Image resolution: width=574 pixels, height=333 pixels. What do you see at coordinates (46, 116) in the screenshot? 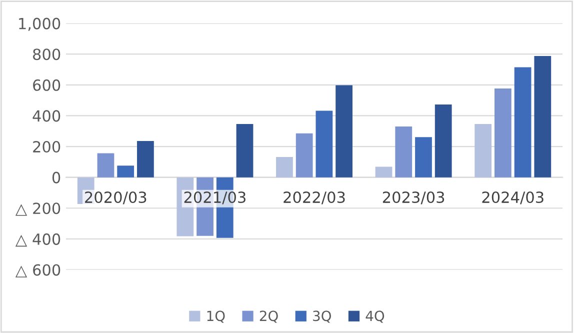
I see `y-tick-label: 400` at bounding box center [46, 116].